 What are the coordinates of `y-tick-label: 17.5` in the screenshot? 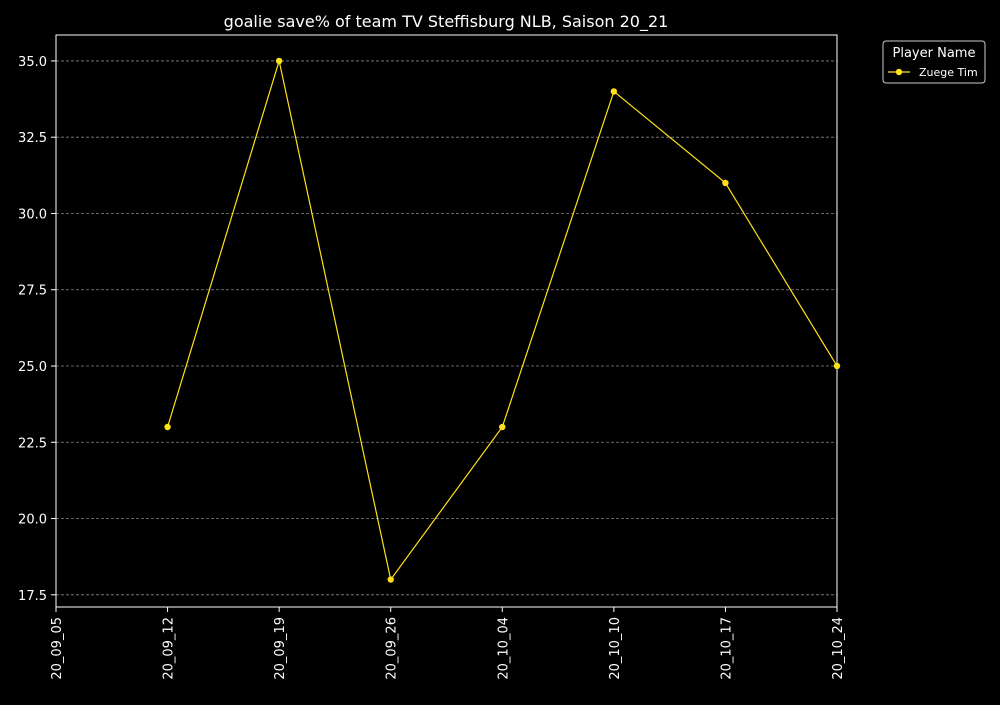 It's located at (32, 596).